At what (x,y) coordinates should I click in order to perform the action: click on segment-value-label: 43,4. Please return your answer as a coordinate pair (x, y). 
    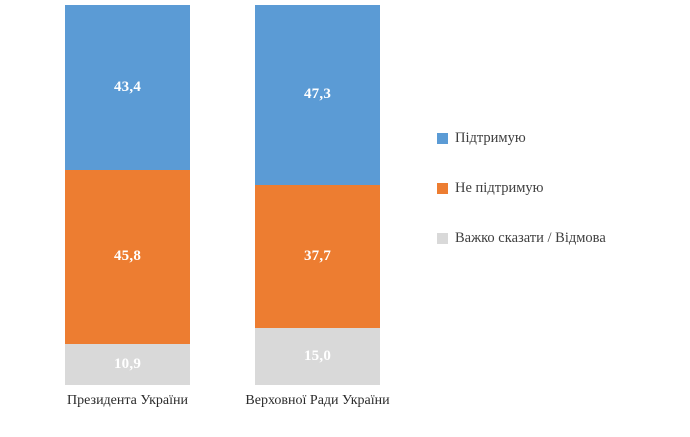
    Looking at the image, I should click on (127, 86).